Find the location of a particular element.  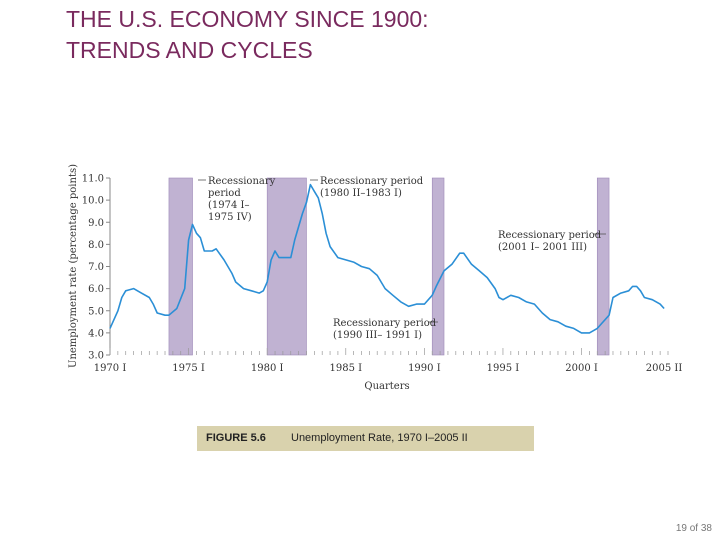

x-tick-label: 1990 I is located at coordinates (424, 368).